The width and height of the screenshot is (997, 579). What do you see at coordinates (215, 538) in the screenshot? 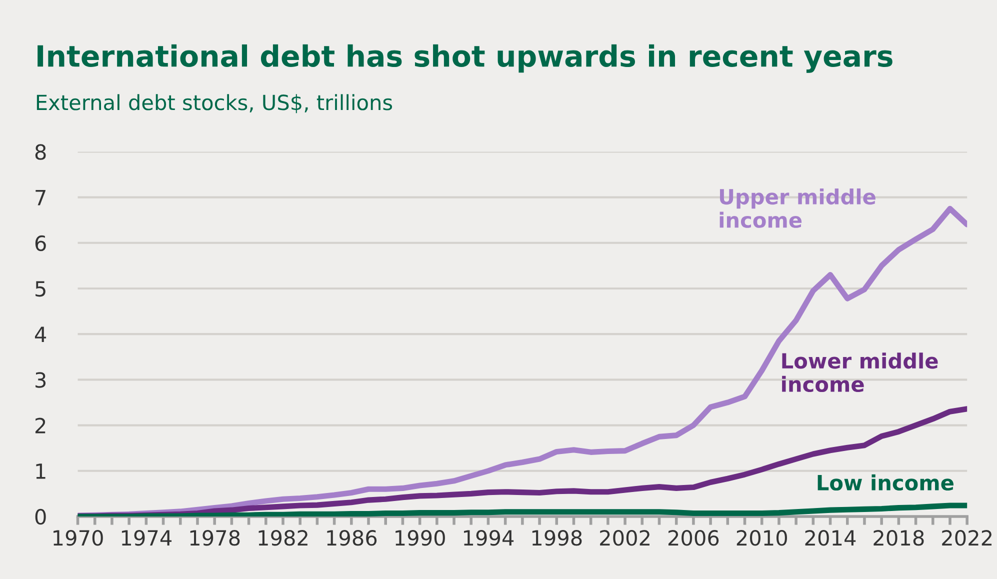
I see `x-tick-label: 1978` at bounding box center [215, 538].